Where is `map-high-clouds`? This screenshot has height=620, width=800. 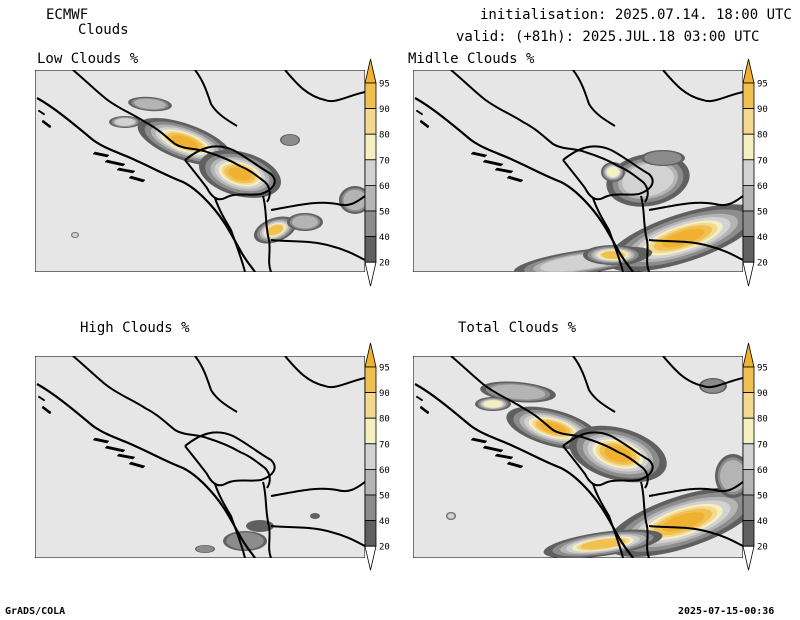
map-high-clouds is located at coordinates (200, 457).